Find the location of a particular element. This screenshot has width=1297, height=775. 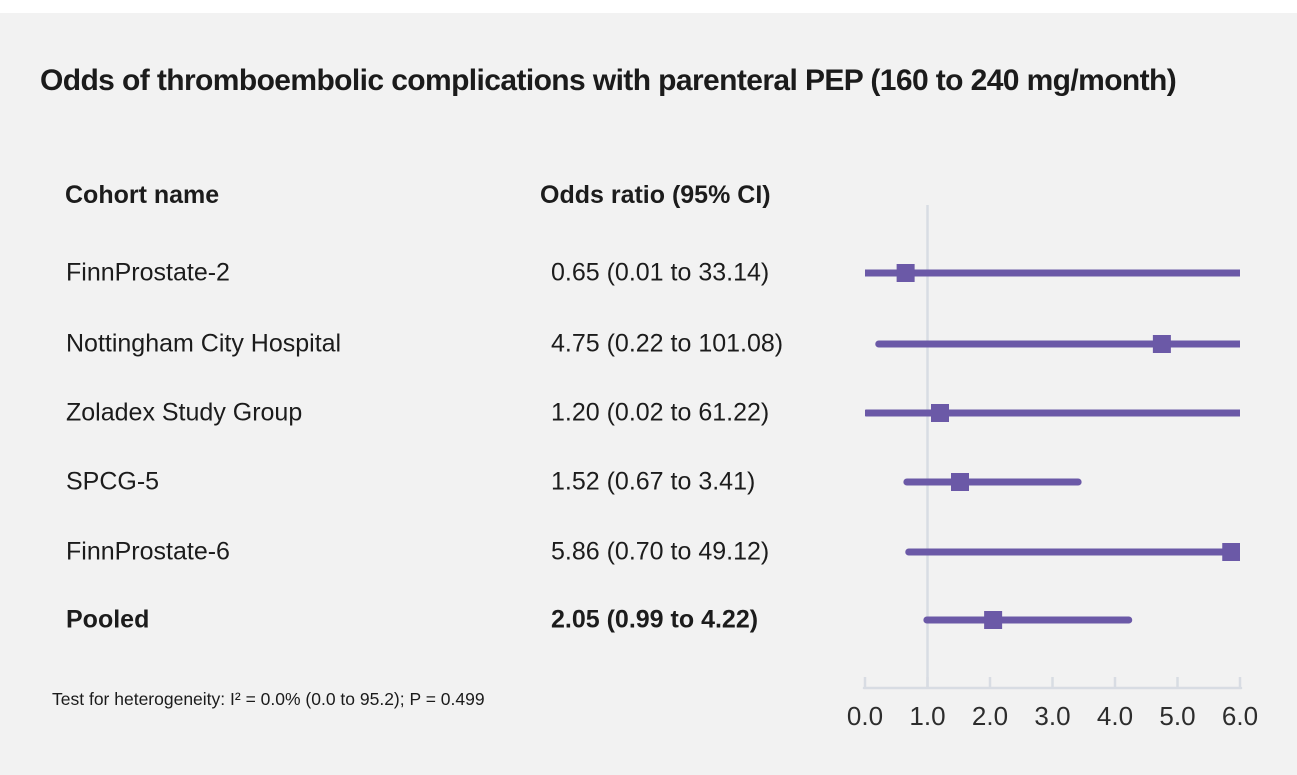

x-axis-tick-label: 4.0 is located at coordinates (1115, 716).